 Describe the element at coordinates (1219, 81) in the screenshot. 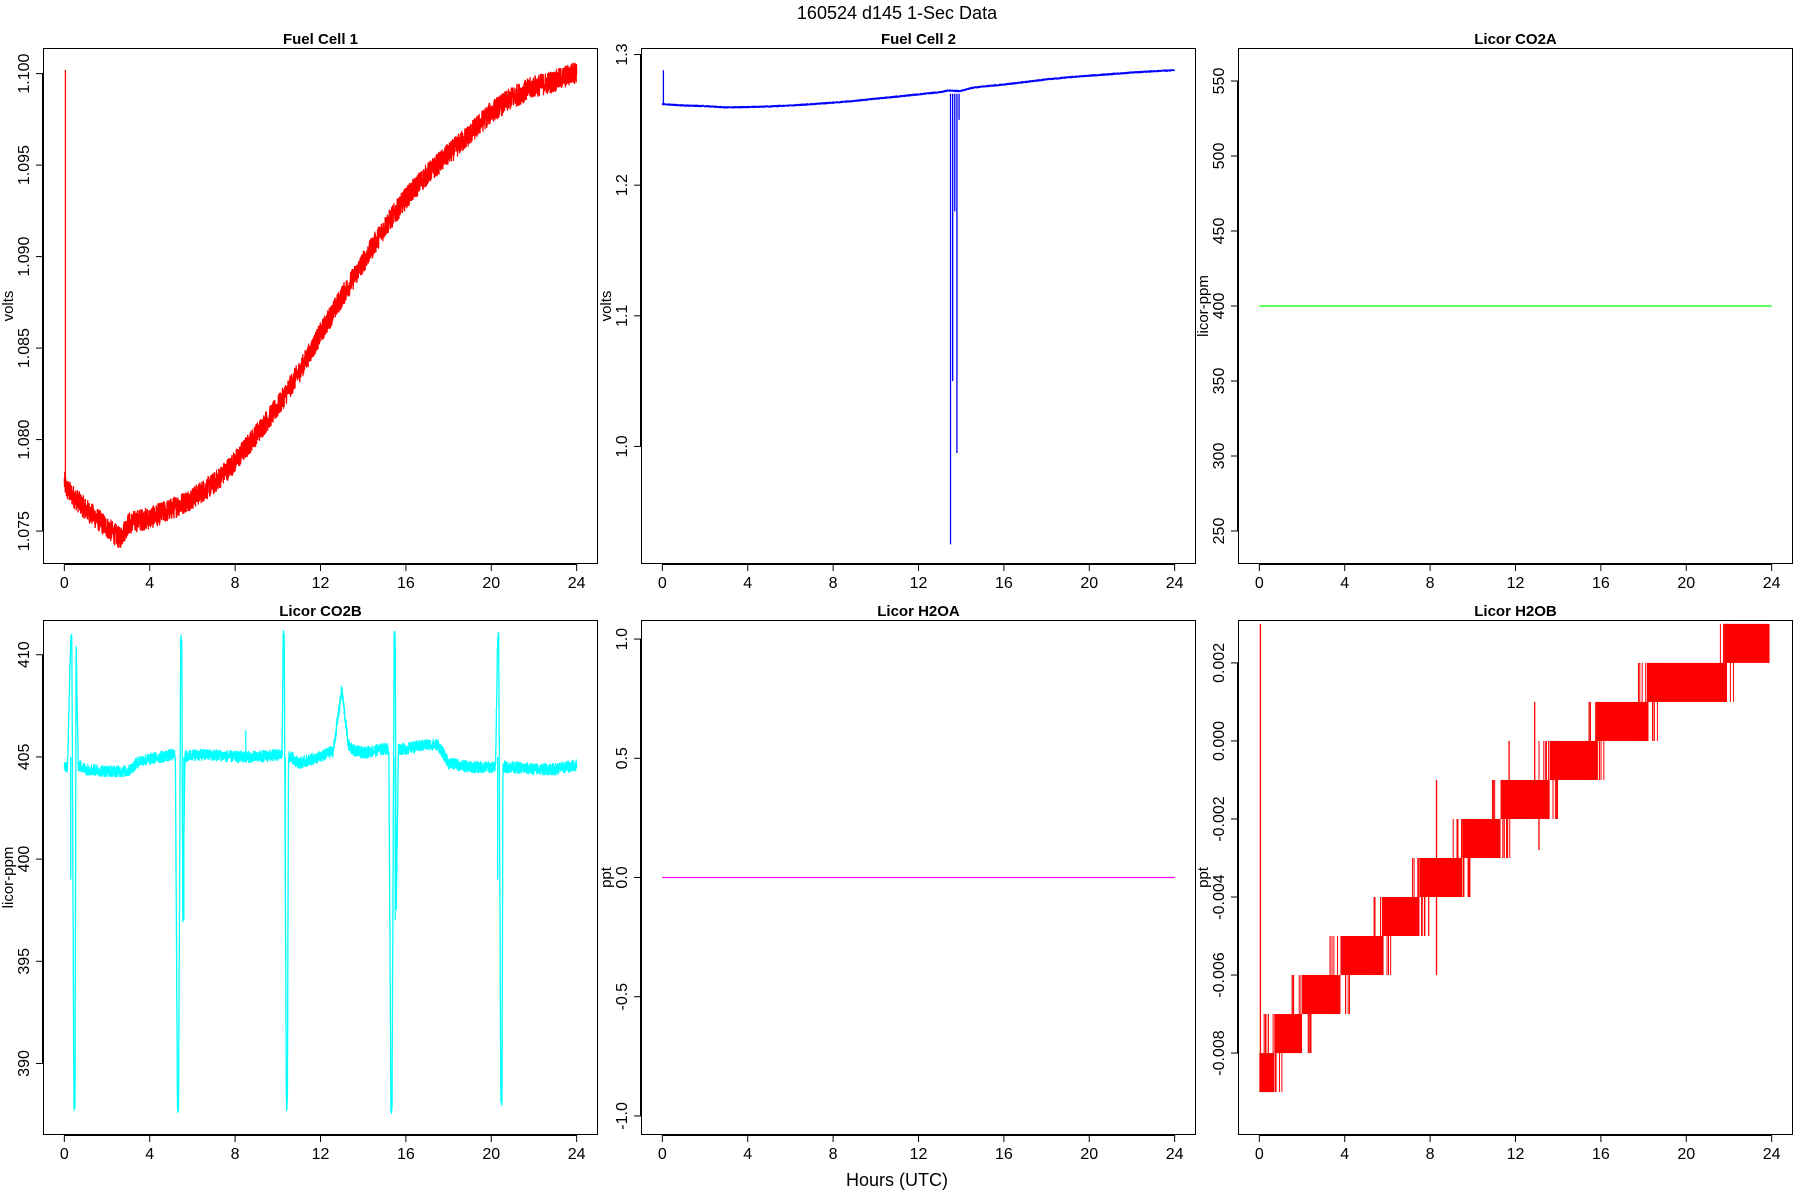

I see `y-tick-label: 550` at that location.